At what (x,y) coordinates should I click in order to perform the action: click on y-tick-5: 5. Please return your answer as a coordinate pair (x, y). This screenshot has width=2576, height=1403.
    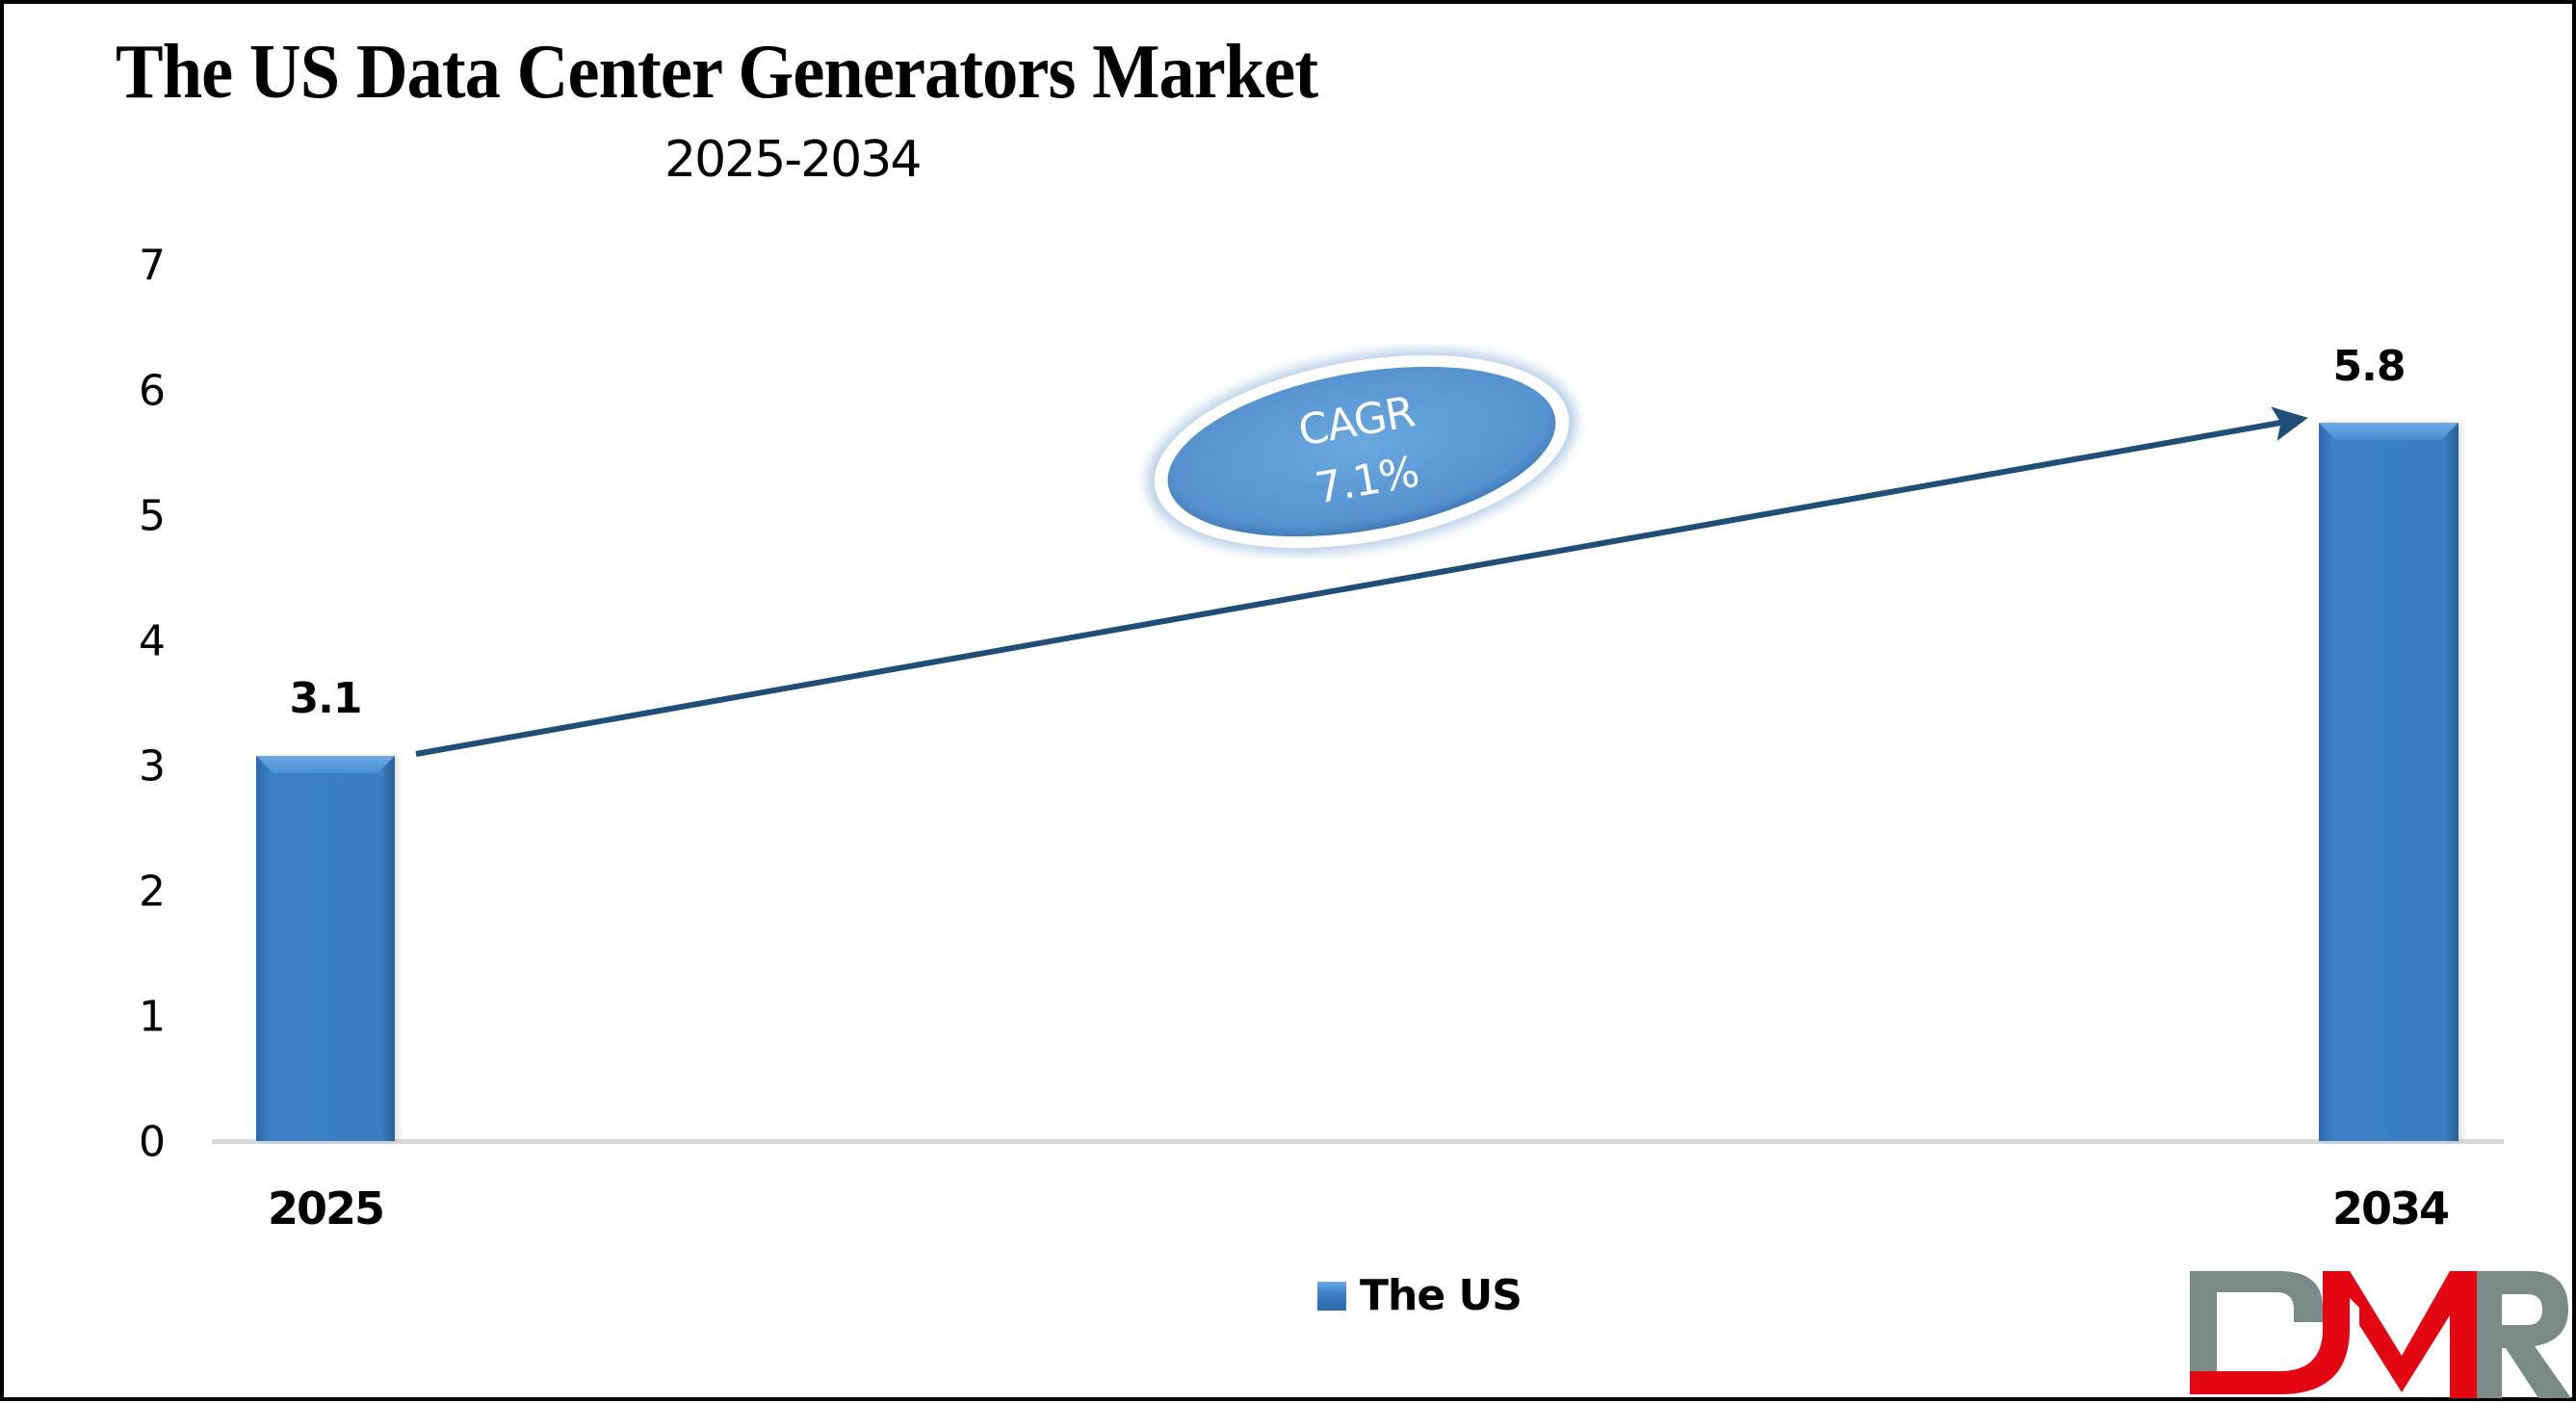
    Looking at the image, I should click on (152, 516).